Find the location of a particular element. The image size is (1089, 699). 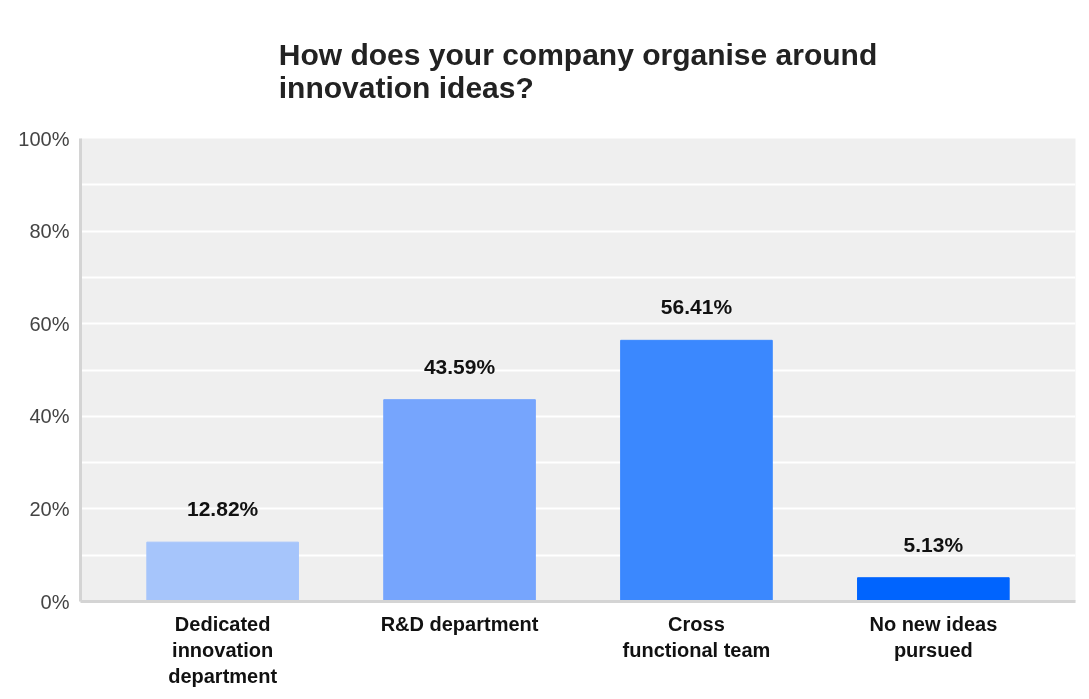

x-tick-label: Cross functional team is located at coordinates (696, 636).